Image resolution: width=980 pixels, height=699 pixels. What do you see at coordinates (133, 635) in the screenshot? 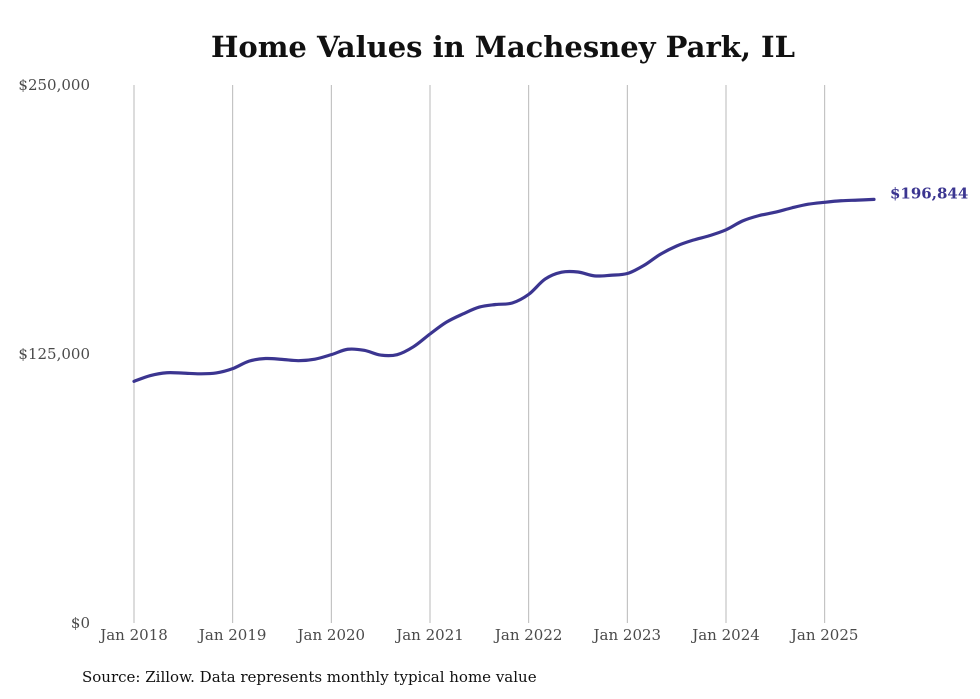
I see `x-tick-label: Jan 2018` at bounding box center [133, 635].